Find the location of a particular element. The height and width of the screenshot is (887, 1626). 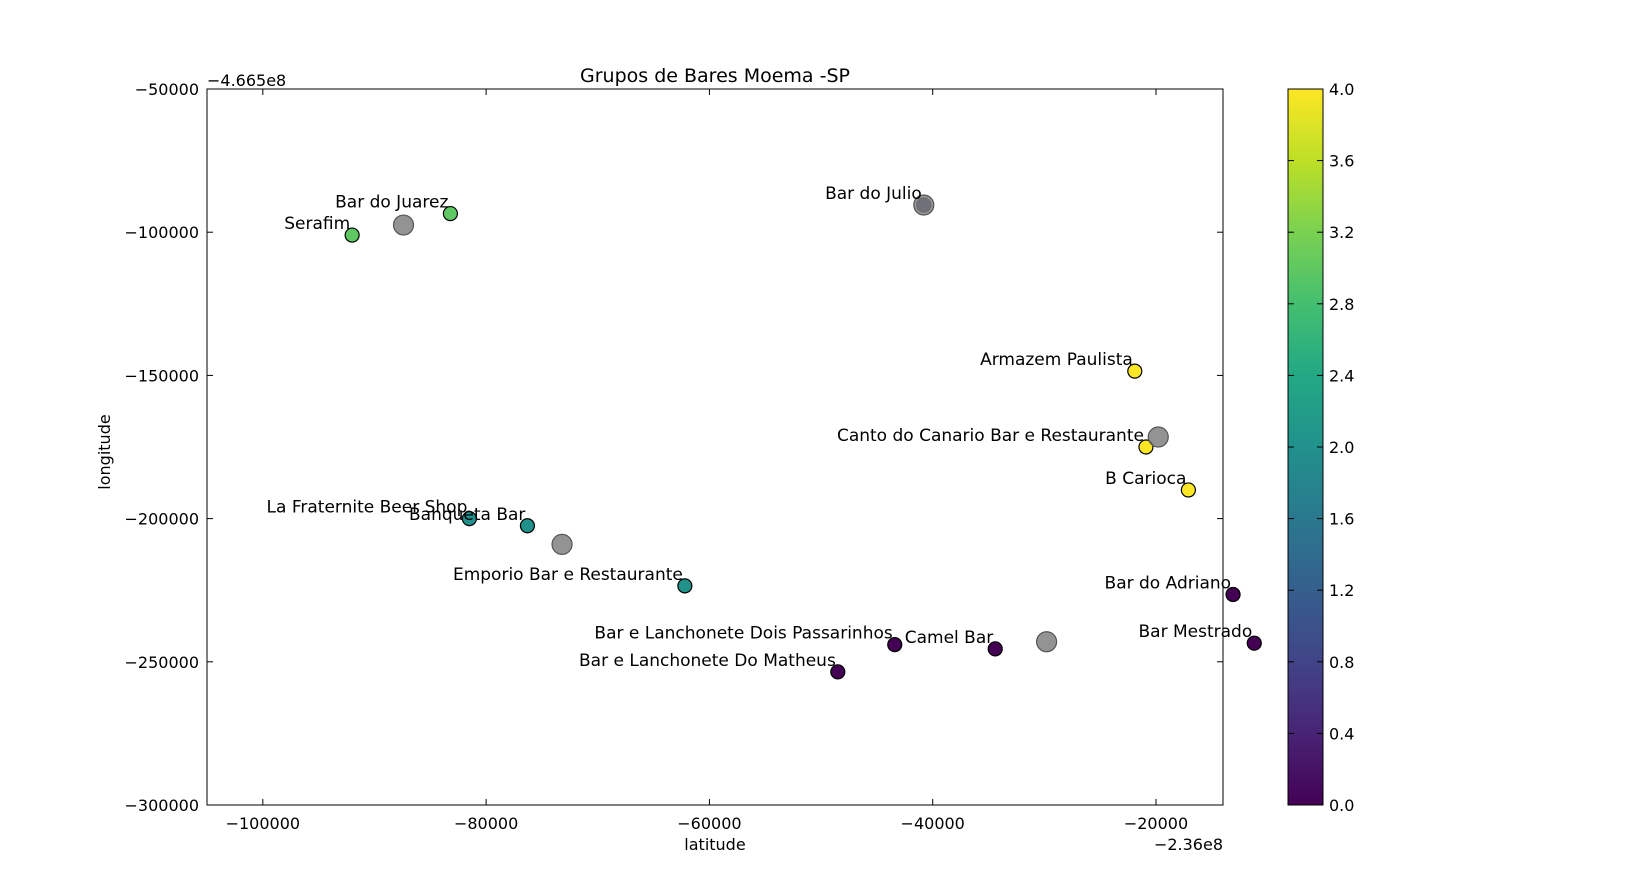

colorbar-tick-label: 2.4 is located at coordinates (1341, 375).